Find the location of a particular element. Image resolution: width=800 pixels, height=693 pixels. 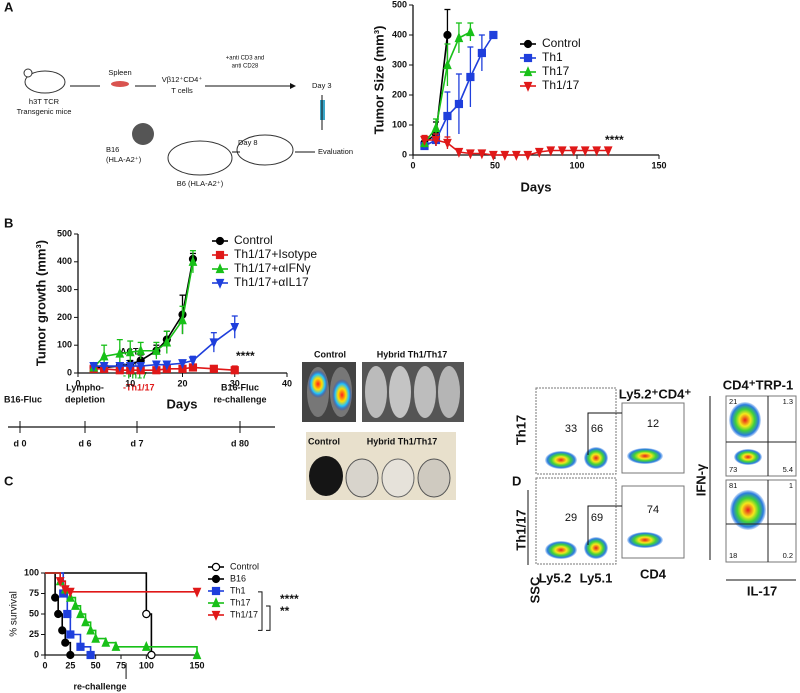

axis-label: IL-17 is located at coordinates (762, 590).